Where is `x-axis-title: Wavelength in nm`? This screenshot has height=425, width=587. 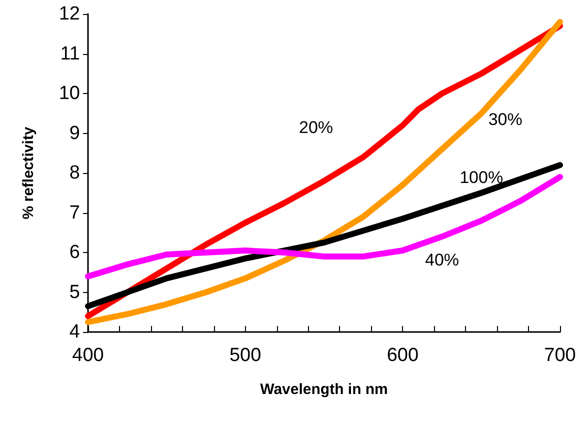 x-axis-title: Wavelength in nm is located at coordinates (324, 389).